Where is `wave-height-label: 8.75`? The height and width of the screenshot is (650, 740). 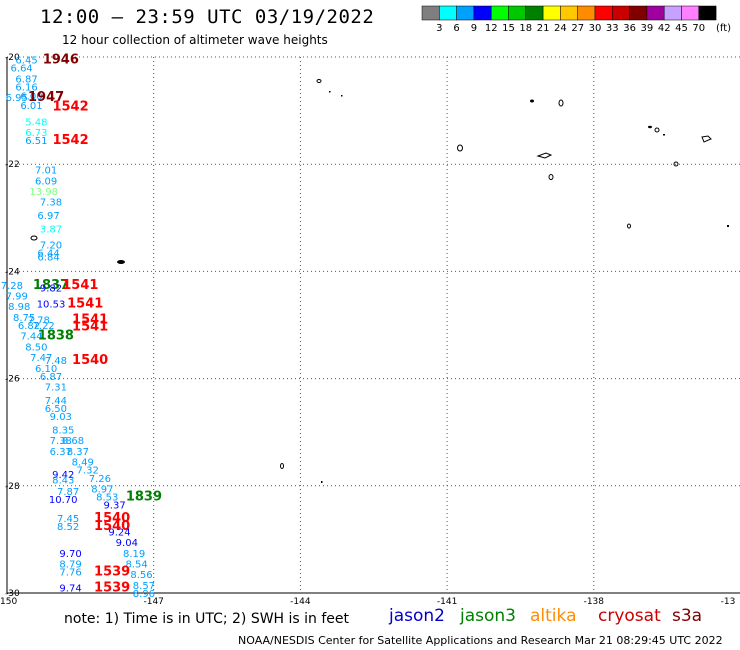 wave-height-label: 8.75 is located at coordinates (24, 318).